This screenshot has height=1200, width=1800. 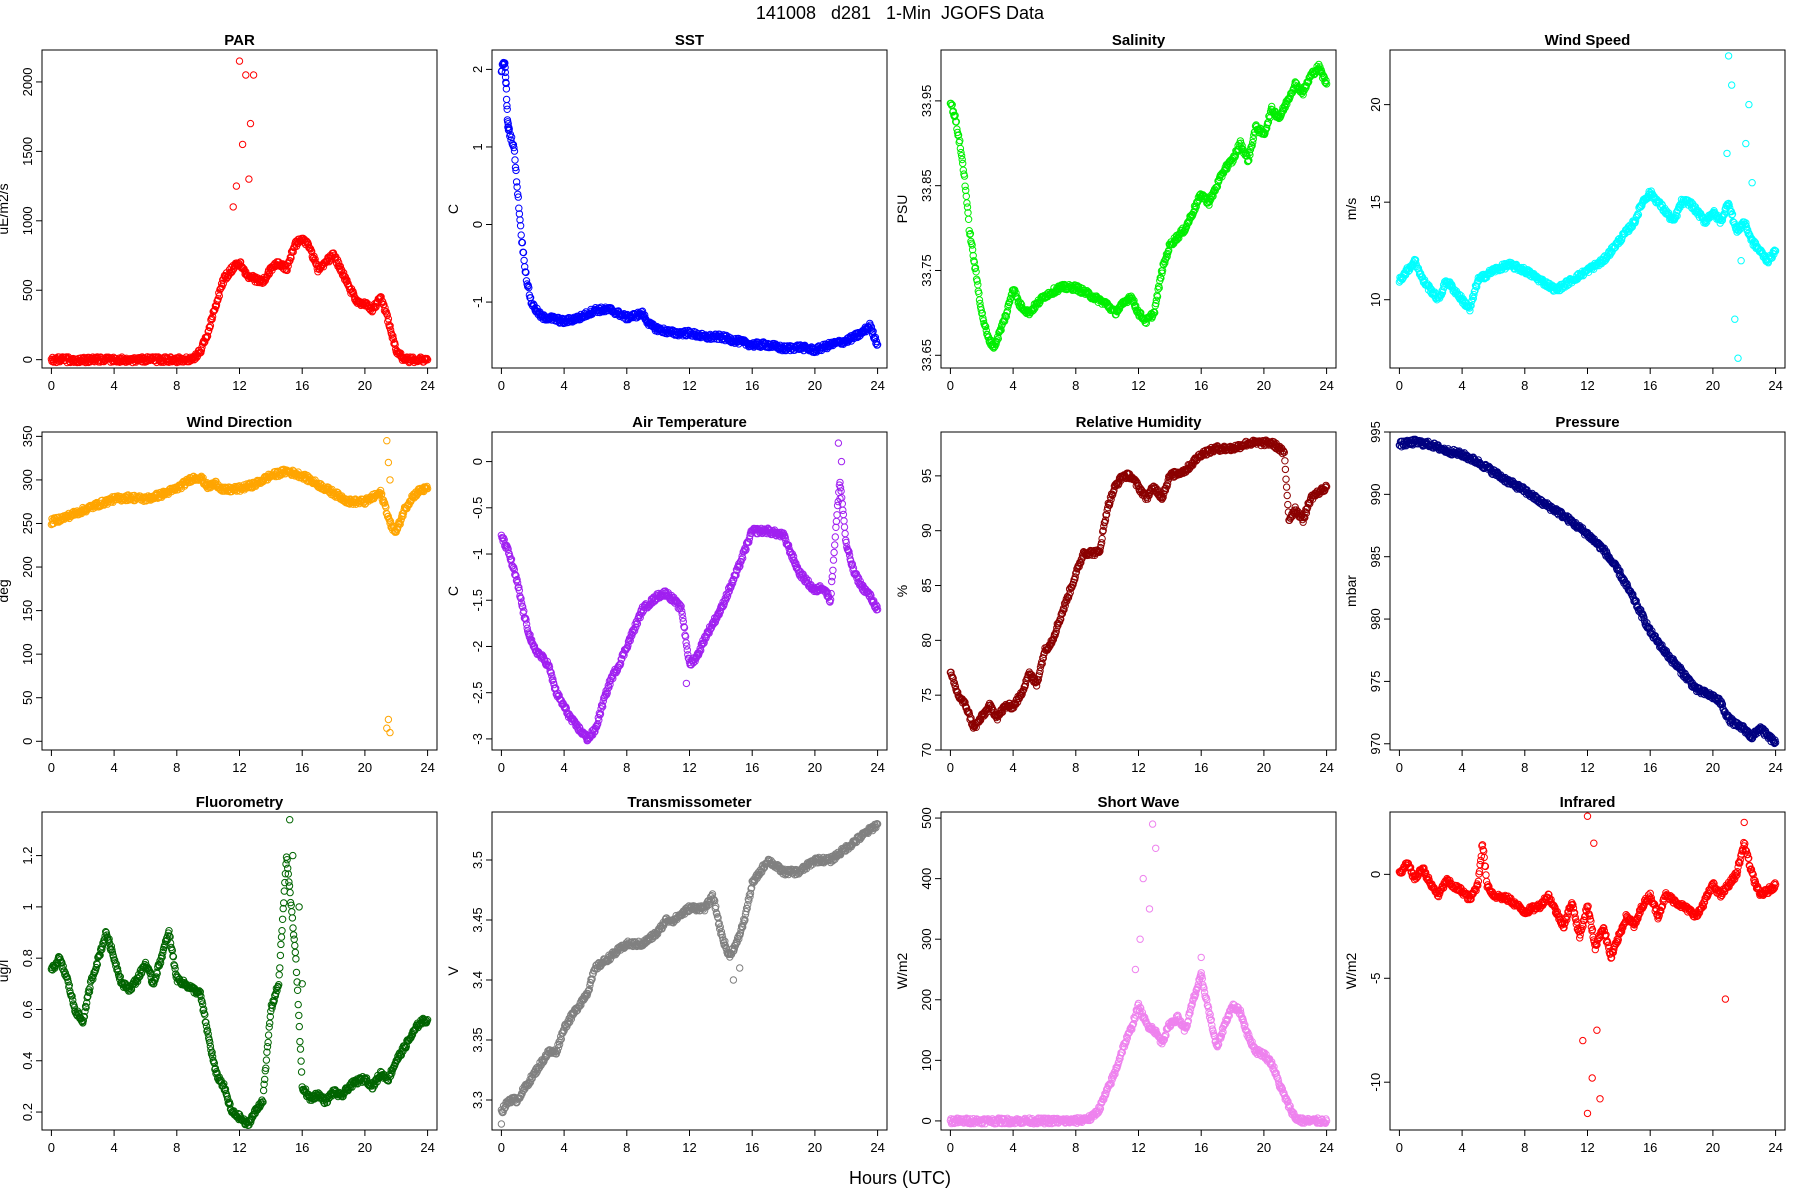 What do you see at coordinates (926, 270) in the screenshot?
I see `y-tick-label: 33.75` at bounding box center [926, 270].